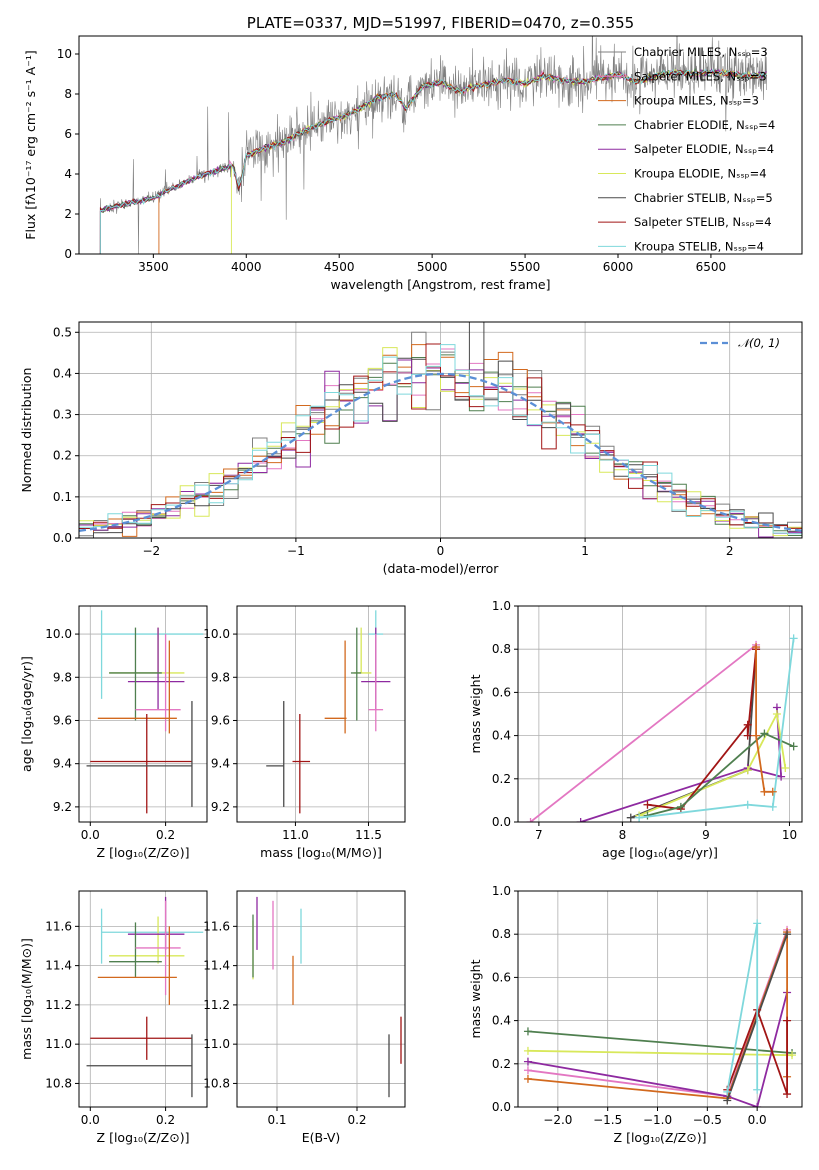  What do you see at coordinates (441, 551) in the screenshot?
I see `x-tick-label: 0` at bounding box center [441, 551].